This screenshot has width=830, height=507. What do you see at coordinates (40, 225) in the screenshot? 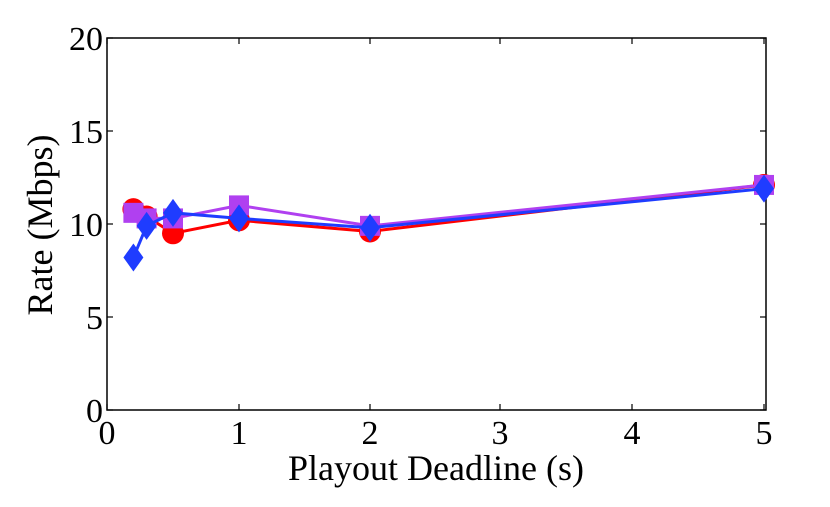
I see `y-axis-title: Rate (Mbps)` at bounding box center [40, 225].